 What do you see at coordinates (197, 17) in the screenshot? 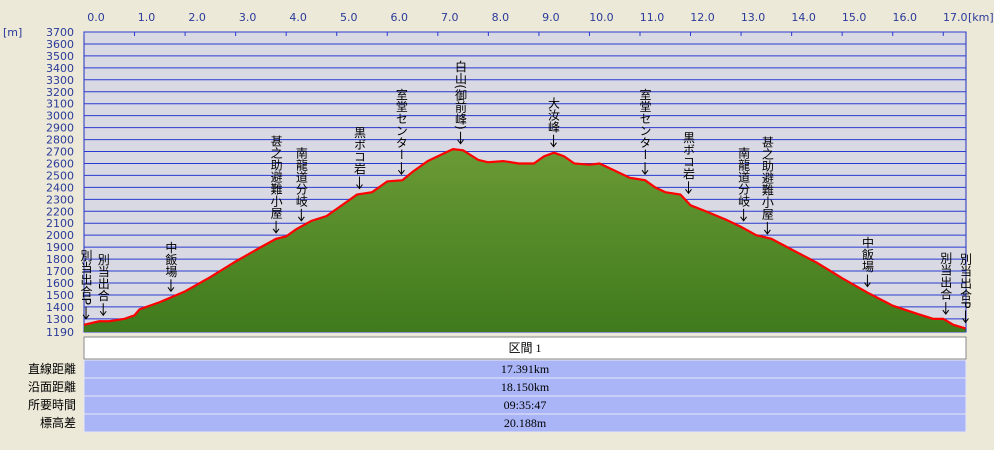
I see `x-tick-label: 2.0` at bounding box center [197, 17].